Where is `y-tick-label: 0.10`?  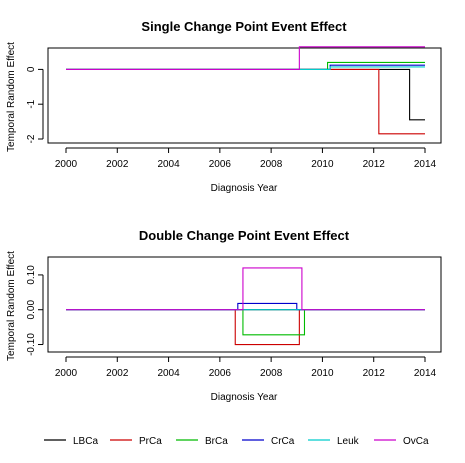 y-tick-label: 0.10 is located at coordinates (31, 275).